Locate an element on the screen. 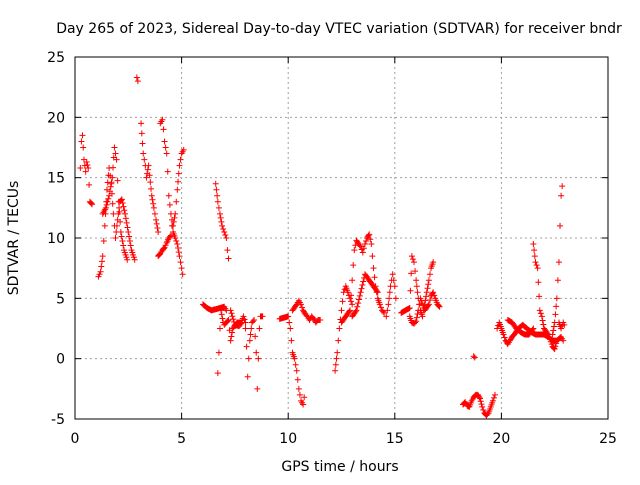 Image resolution: width=640 pixels, height=485 pixels. y-axis-label: SDTVAR / TECUs is located at coordinates (14, 238).